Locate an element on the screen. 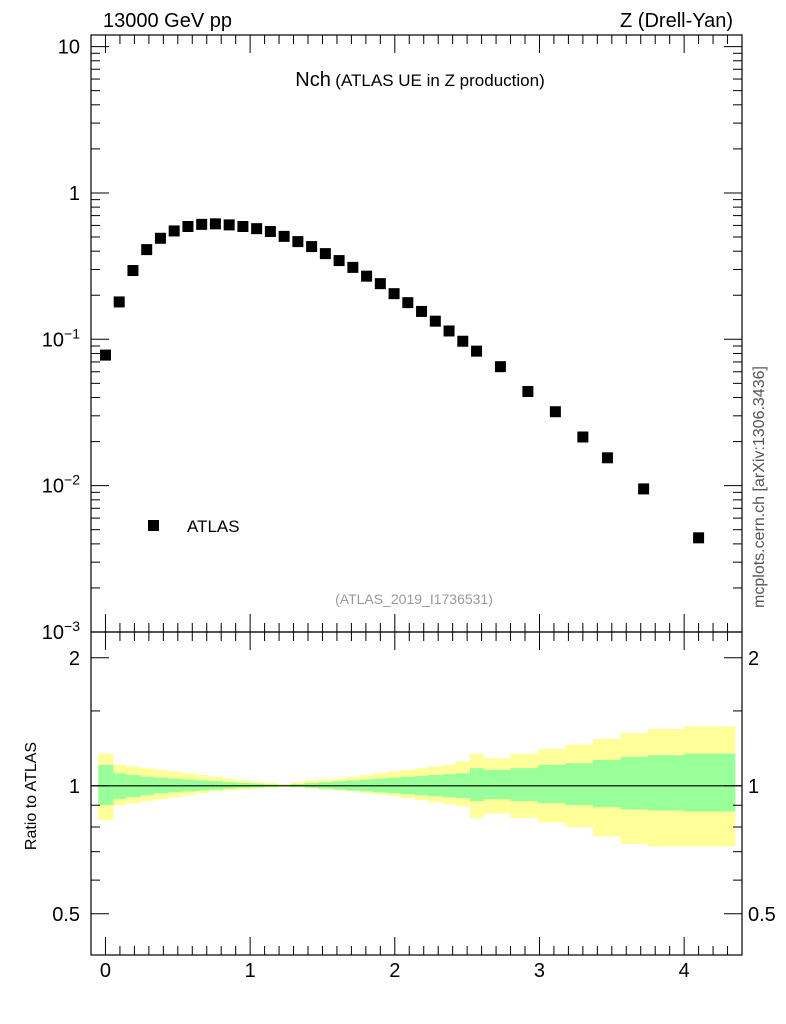 This screenshot has width=786, height=1024. legend-marker-square is located at coordinates (153, 525).